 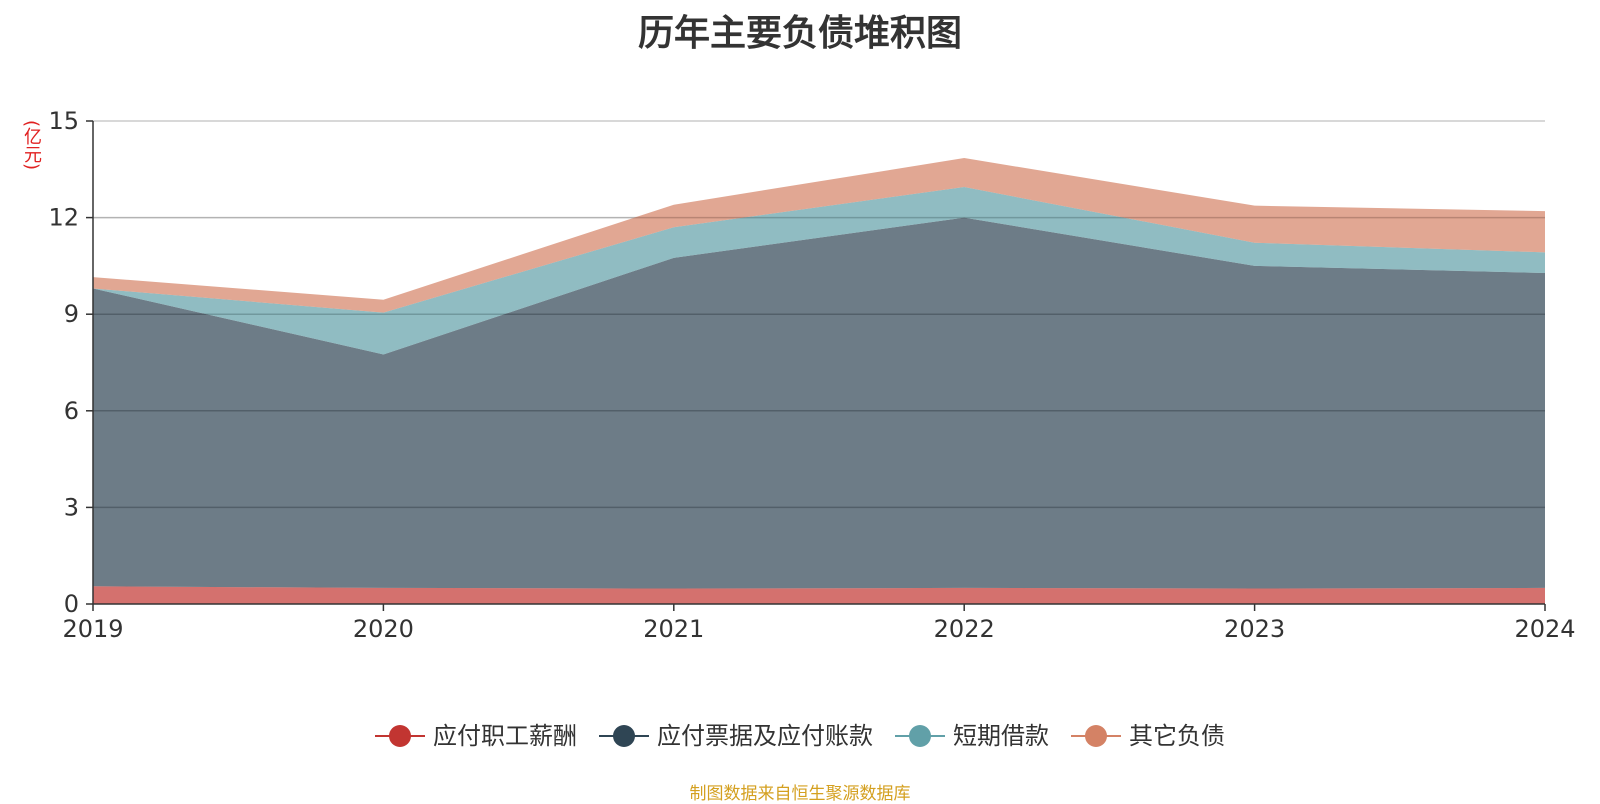 I want to click on y-tick-label: 3, so click(x=71, y=507).